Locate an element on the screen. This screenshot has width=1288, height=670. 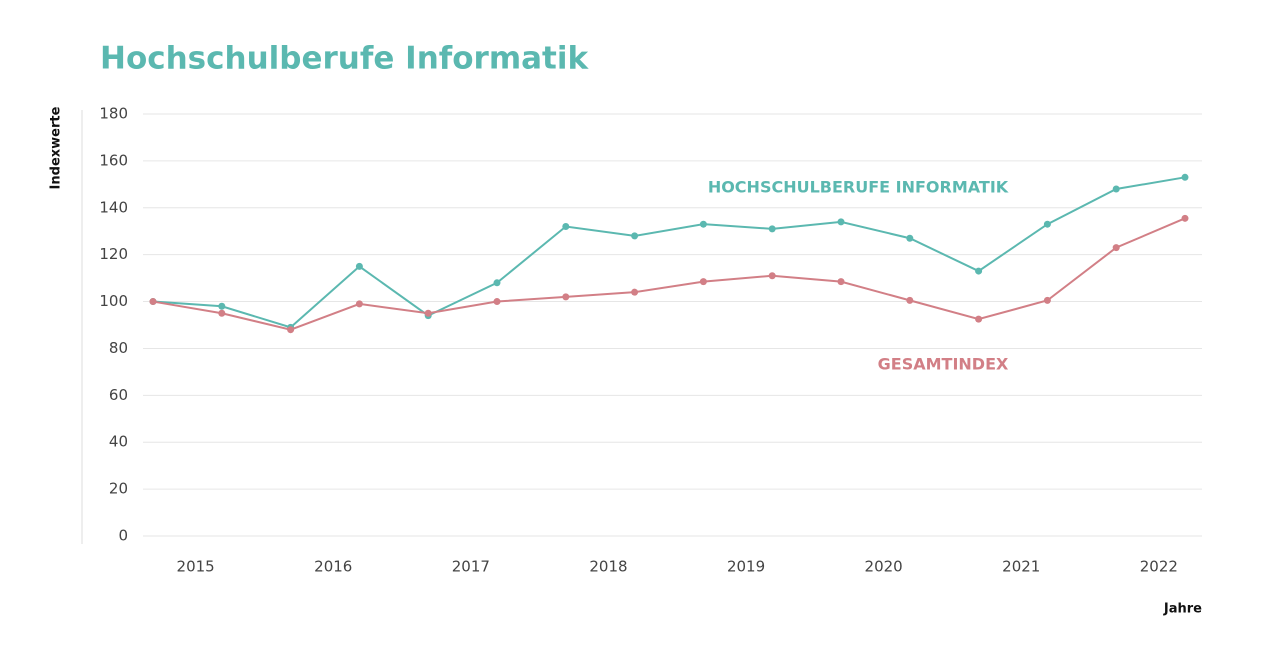
y-axis-label: Indexwerte is located at coordinates (56, 147).